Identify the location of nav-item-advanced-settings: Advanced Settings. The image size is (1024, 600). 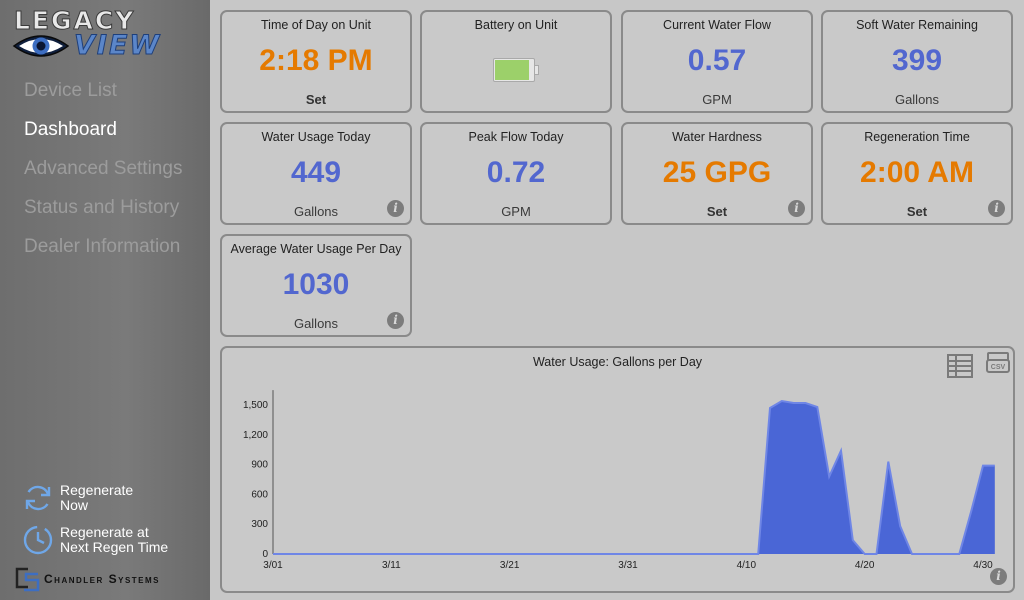
(103, 168).